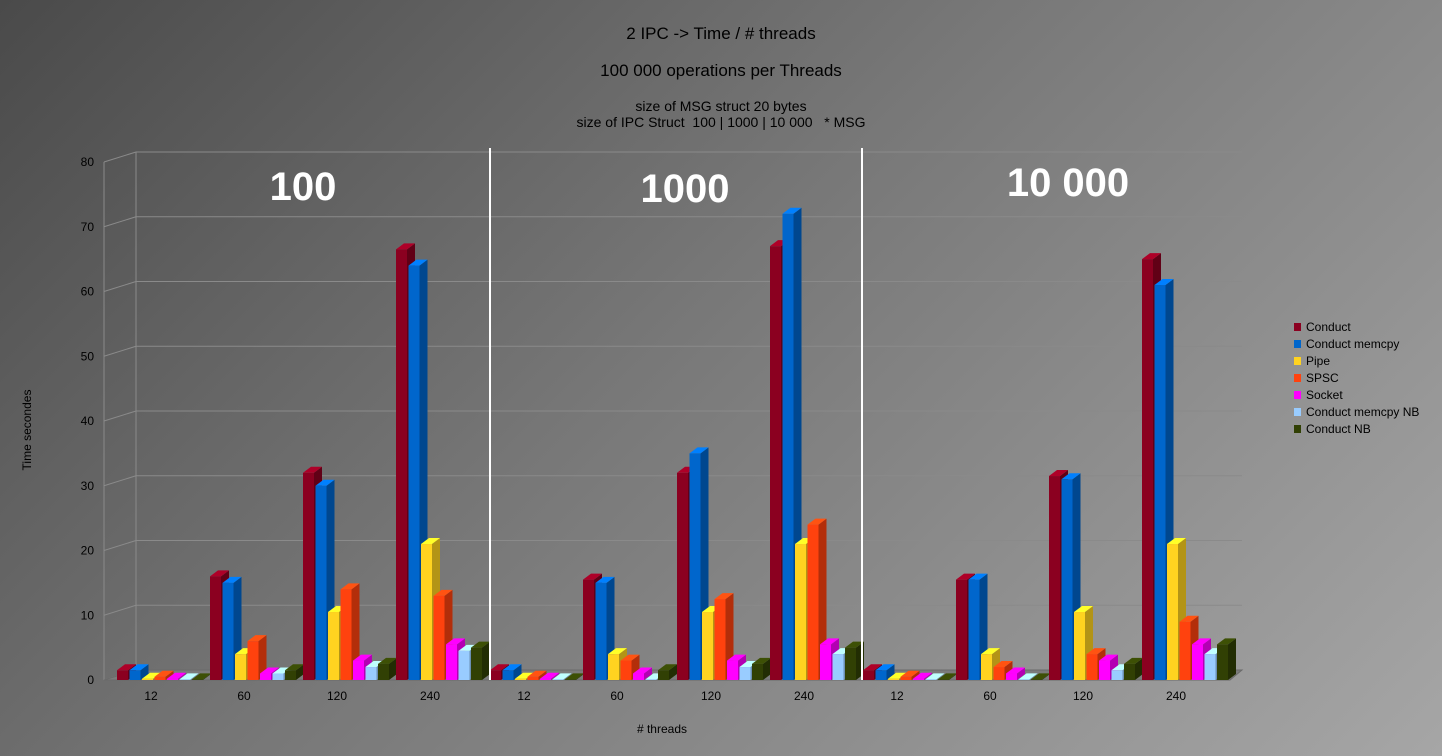  What do you see at coordinates (1324, 394) in the screenshot?
I see `legend-label: Socket` at bounding box center [1324, 394].